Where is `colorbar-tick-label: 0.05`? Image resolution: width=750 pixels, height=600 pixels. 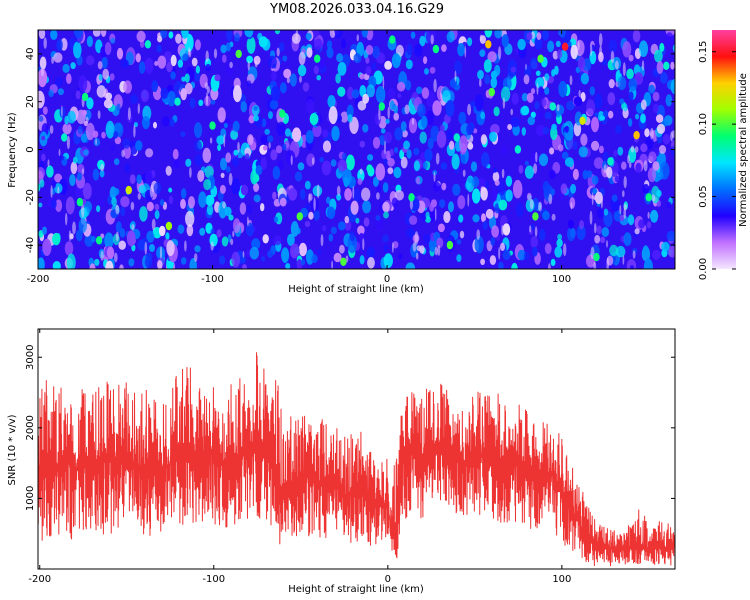
colorbar-tick-label: 0.05 is located at coordinates (703, 196).